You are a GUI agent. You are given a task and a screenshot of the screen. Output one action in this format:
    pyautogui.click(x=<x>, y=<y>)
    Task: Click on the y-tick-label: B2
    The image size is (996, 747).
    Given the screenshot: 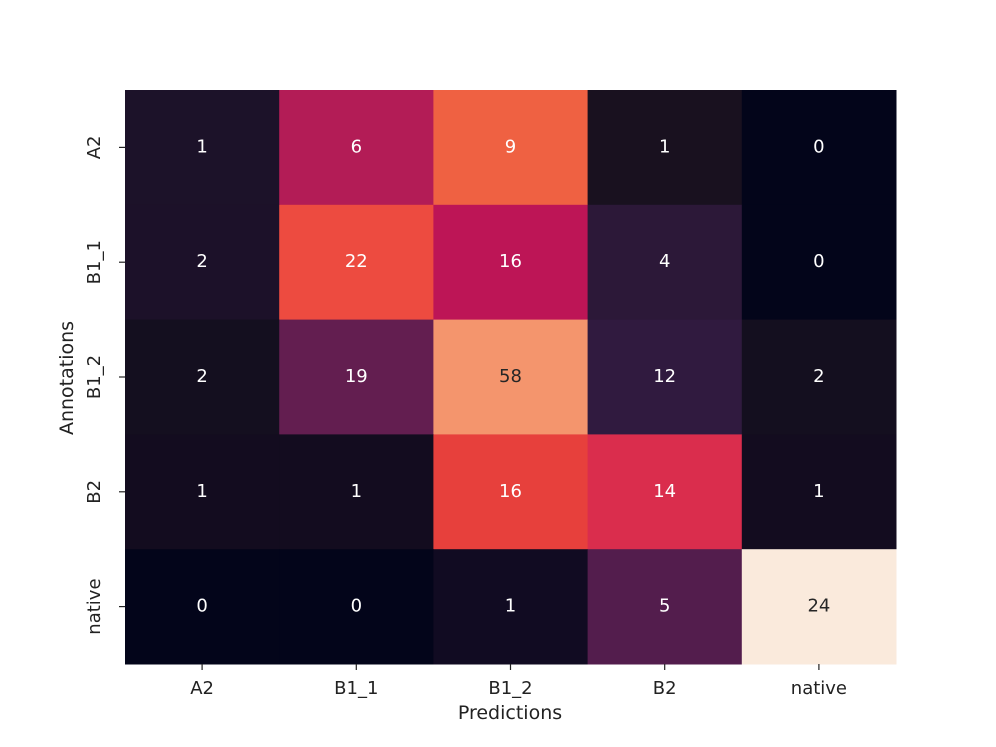 What is the action you would take?
    pyautogui.click(x=94, y=492)
    